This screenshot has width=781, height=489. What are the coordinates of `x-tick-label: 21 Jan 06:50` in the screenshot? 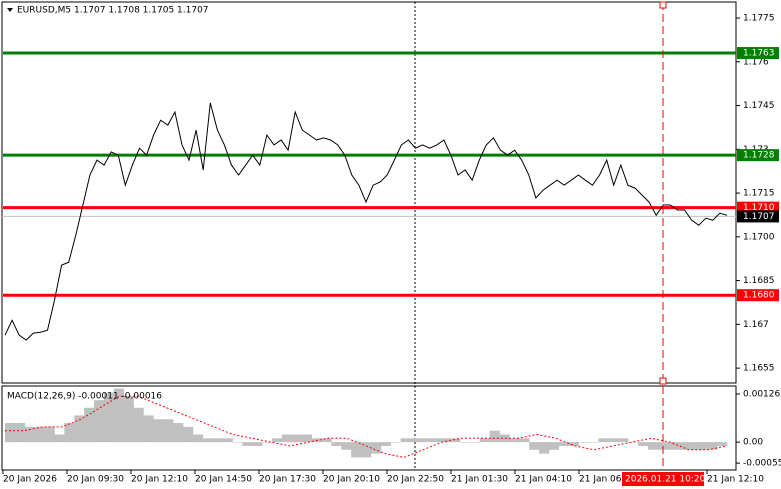 It's located at (607, 480).